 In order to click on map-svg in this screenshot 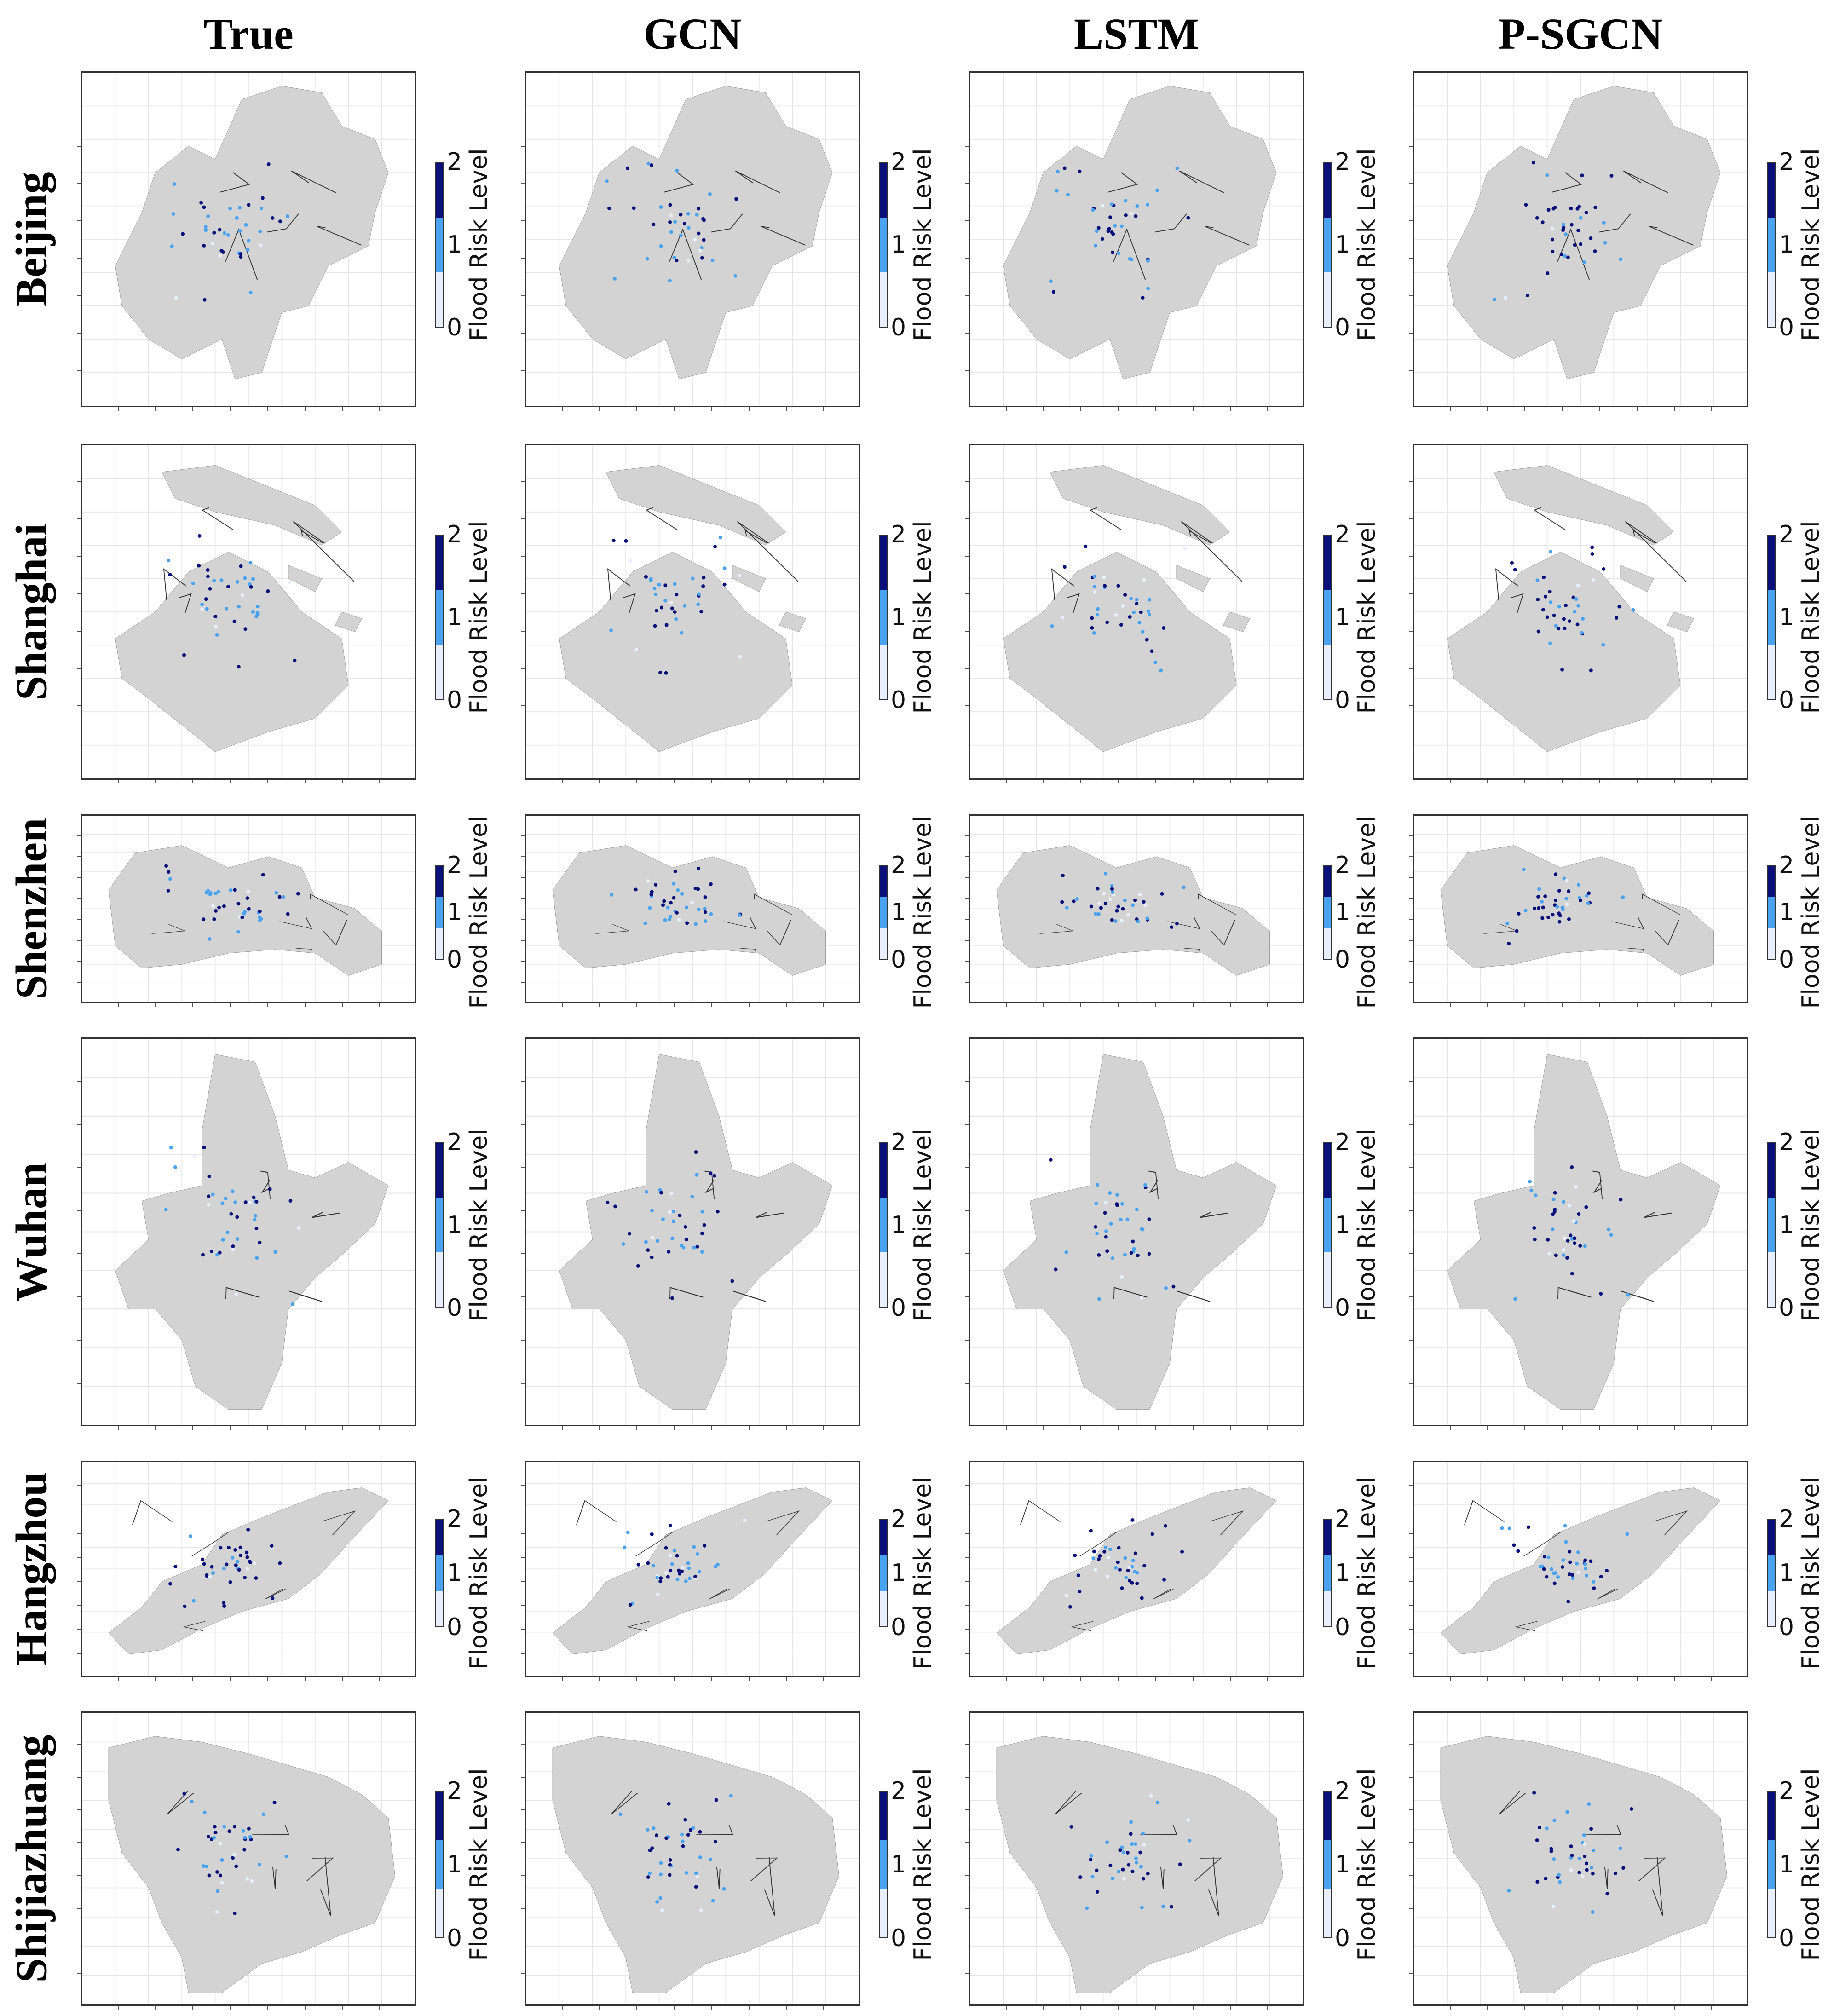, I will do `click(1136, 239)`.